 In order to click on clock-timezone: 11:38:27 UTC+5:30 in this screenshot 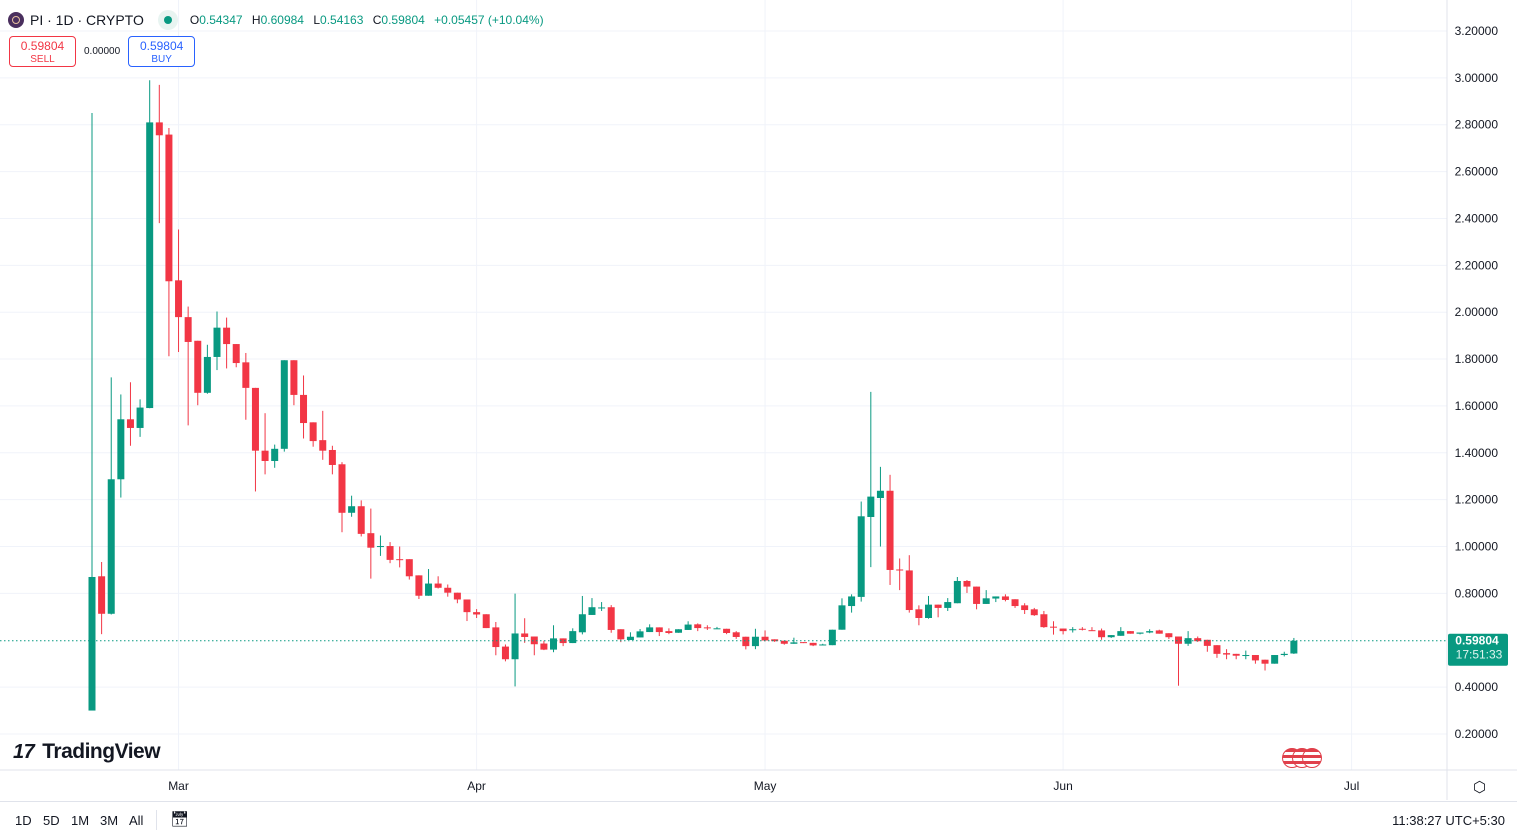, I will do `click(1448, 820)`.